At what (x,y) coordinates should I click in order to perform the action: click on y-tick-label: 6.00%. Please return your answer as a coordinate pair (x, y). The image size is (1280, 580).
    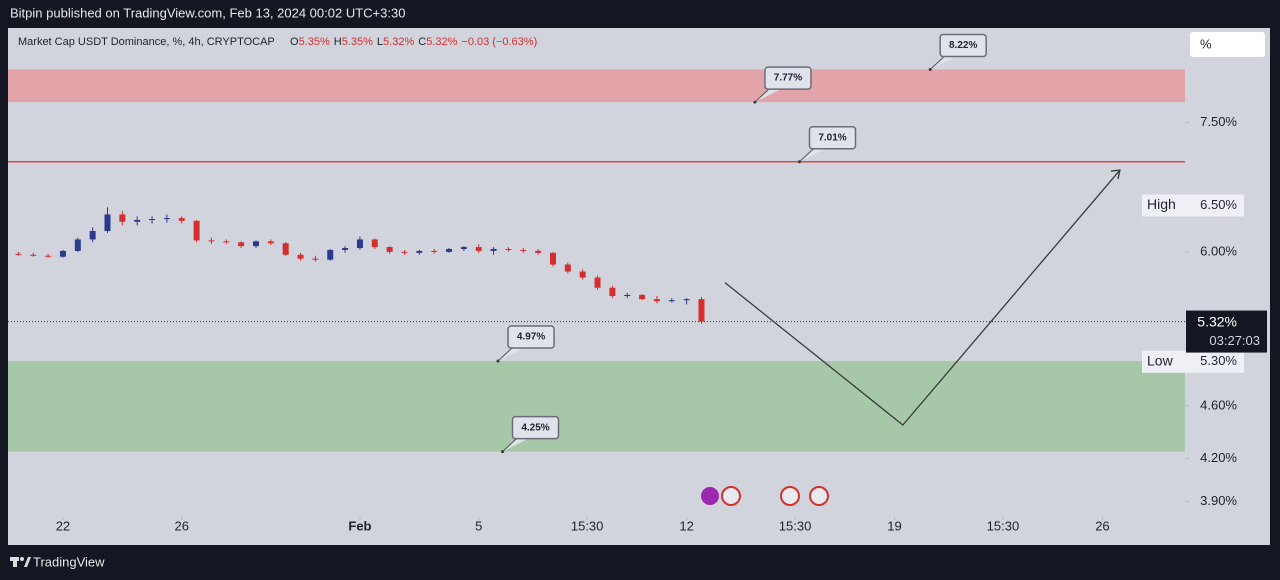
    Looking at the image, I should click on (1218, 250).